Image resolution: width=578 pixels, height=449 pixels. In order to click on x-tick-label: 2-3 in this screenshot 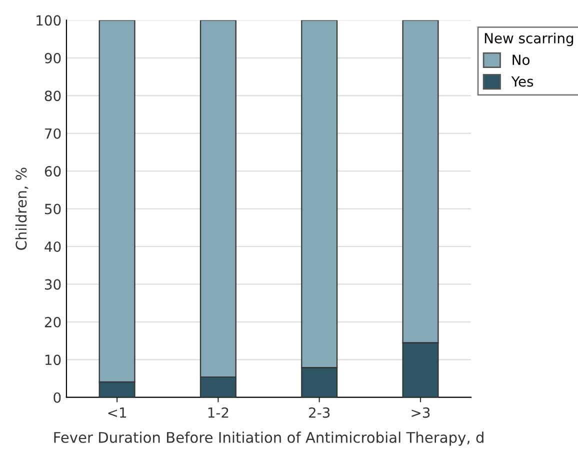, I will do `click(319, 412)`.